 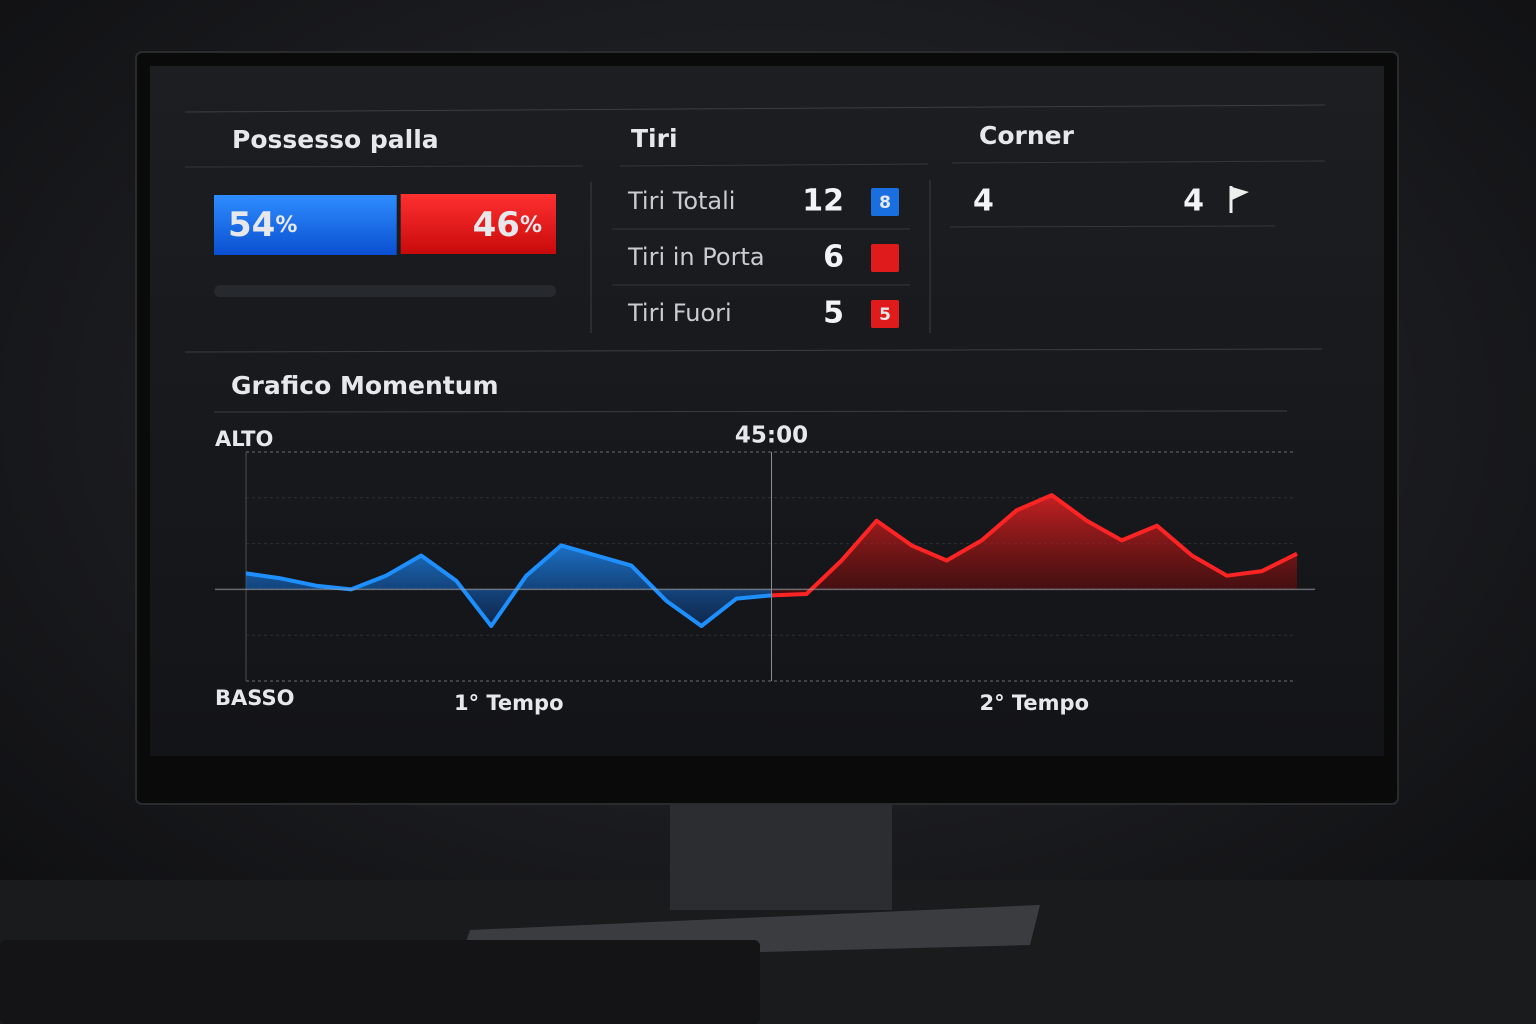 I want to click on corners-title: Corner, so click(x=1027, y=135).